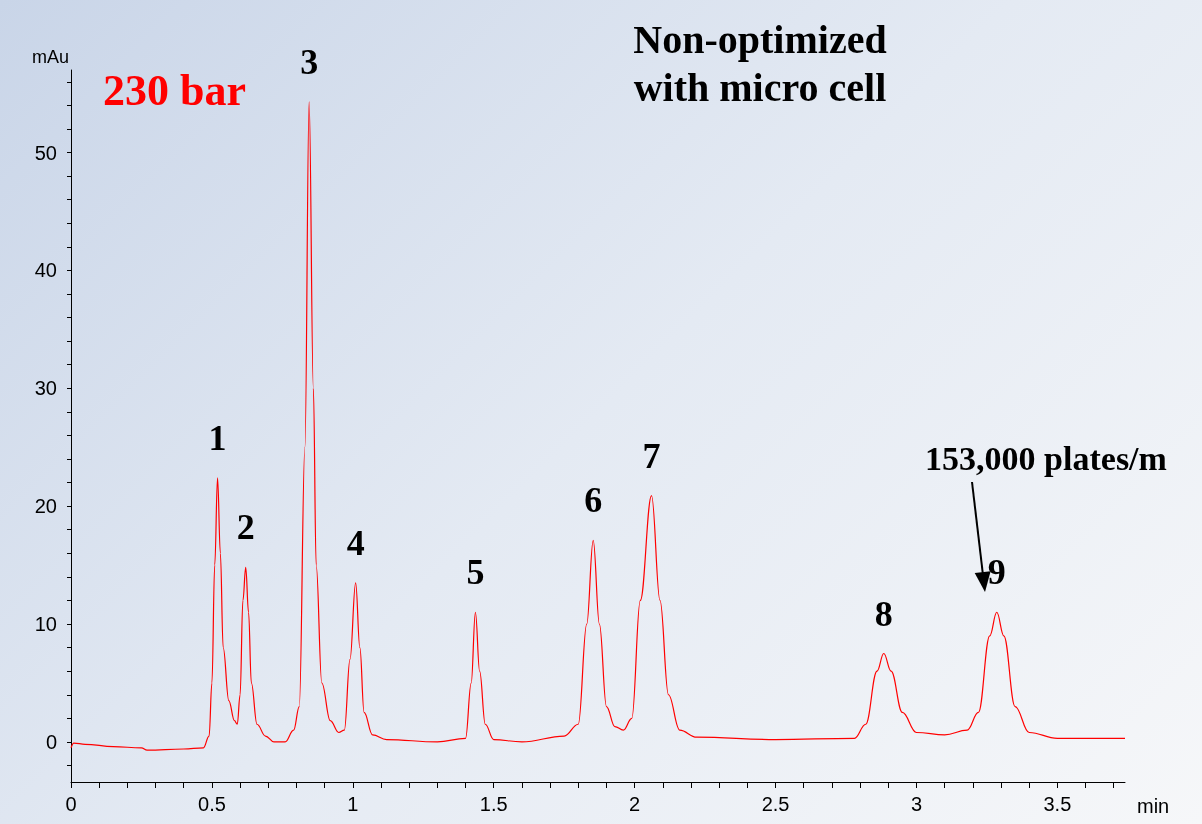  I want to click on x-tick-label: 1.5, so click(493, 804).